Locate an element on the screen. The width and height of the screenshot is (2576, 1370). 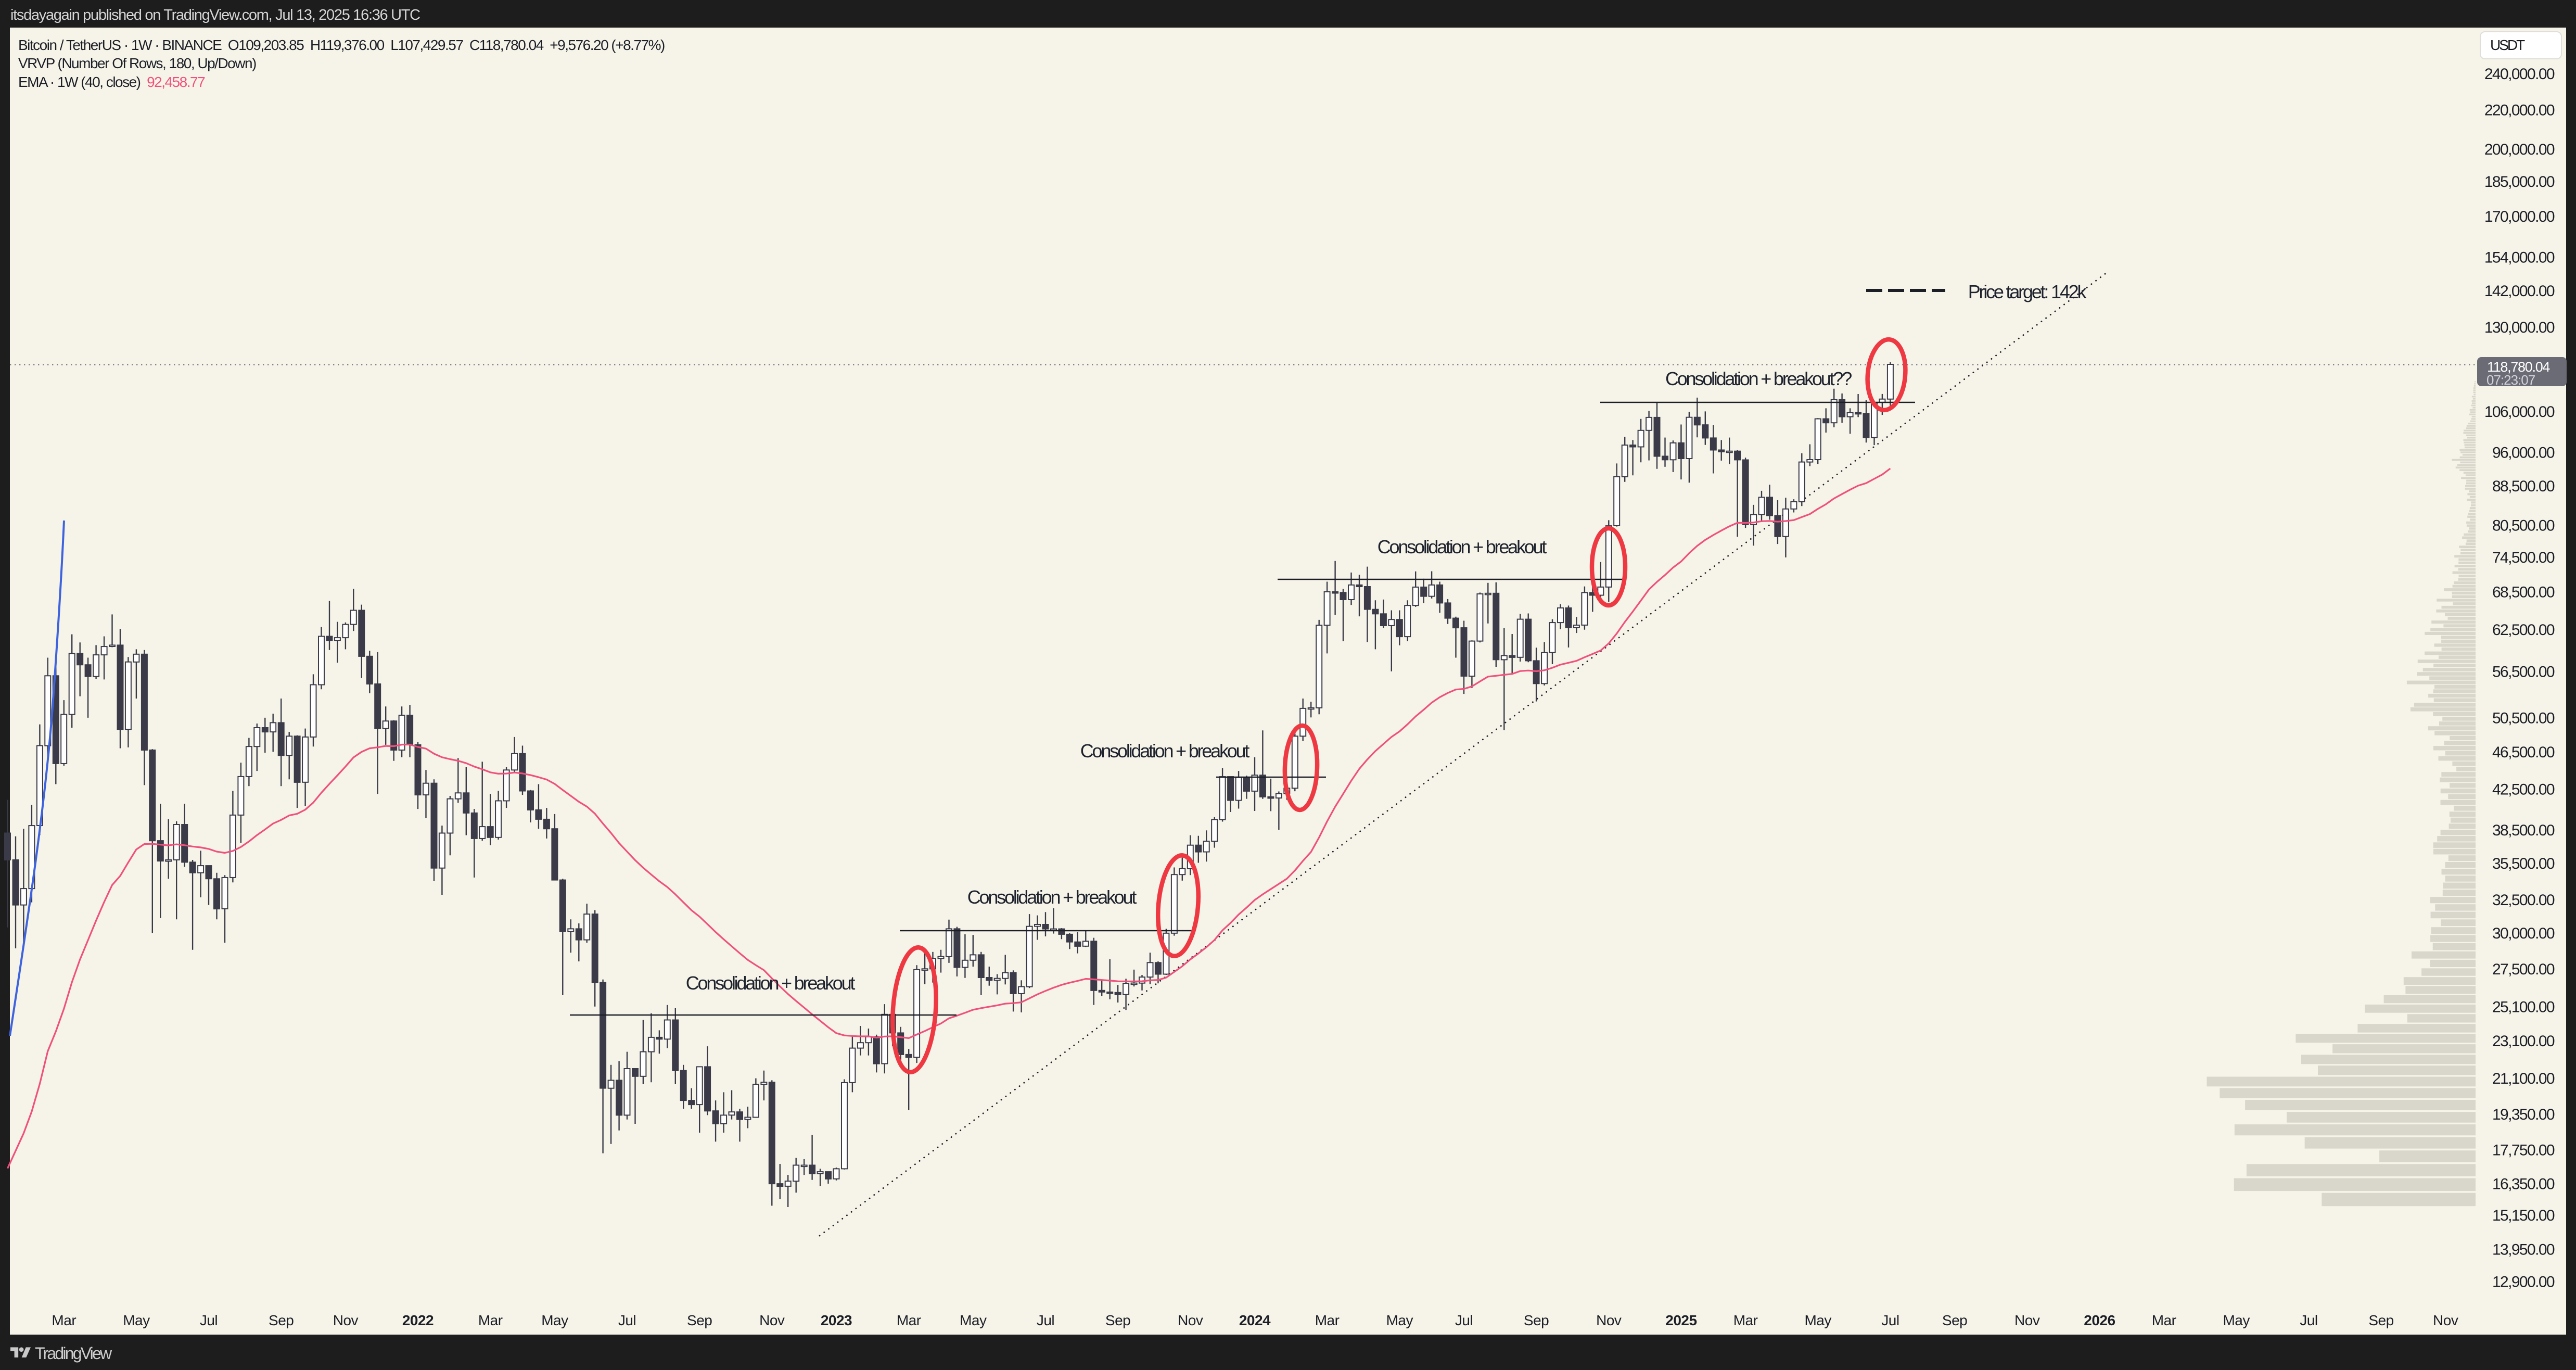
svg-text: 15,150.00 is located at coordinates (2523, 1215).